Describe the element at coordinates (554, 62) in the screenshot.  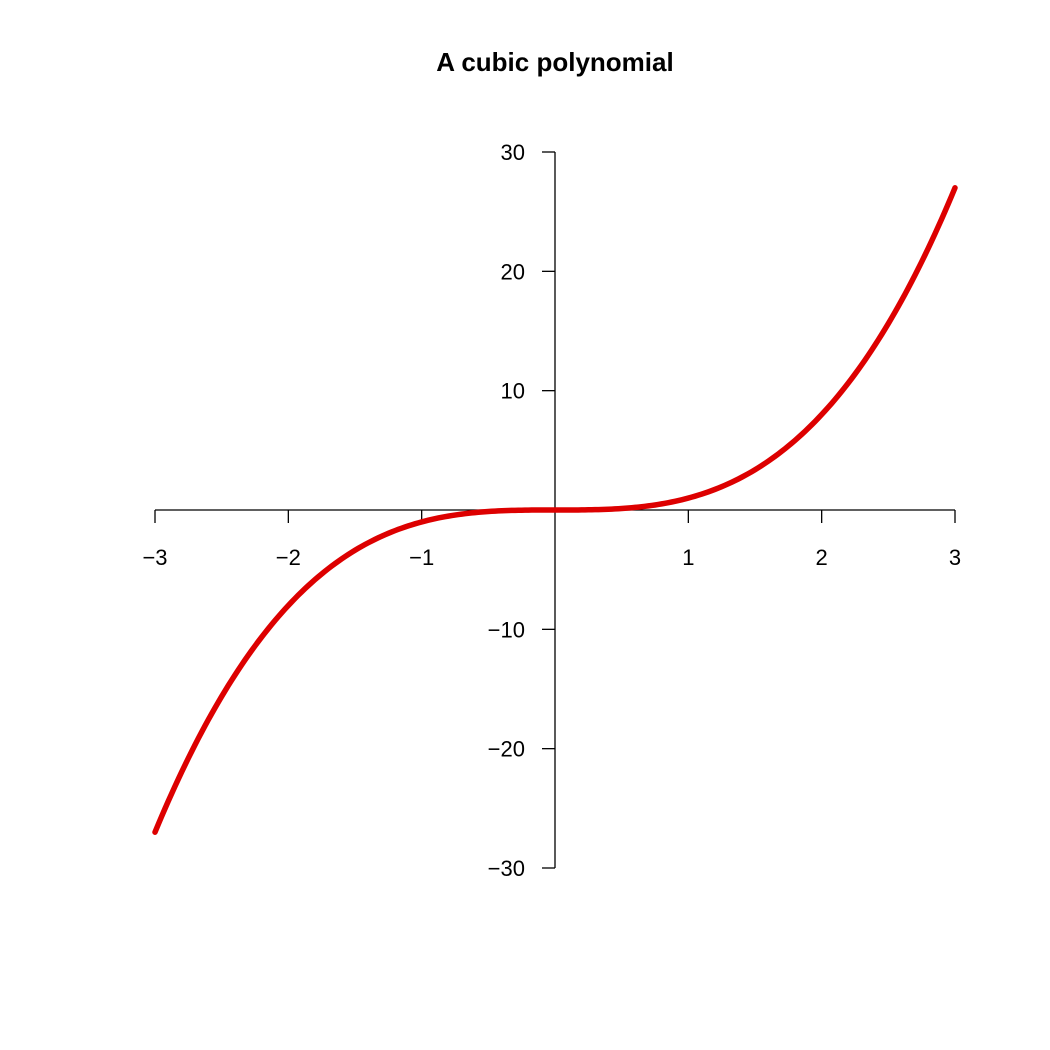
I see `chart-title: A cubic polynomial` at that location.